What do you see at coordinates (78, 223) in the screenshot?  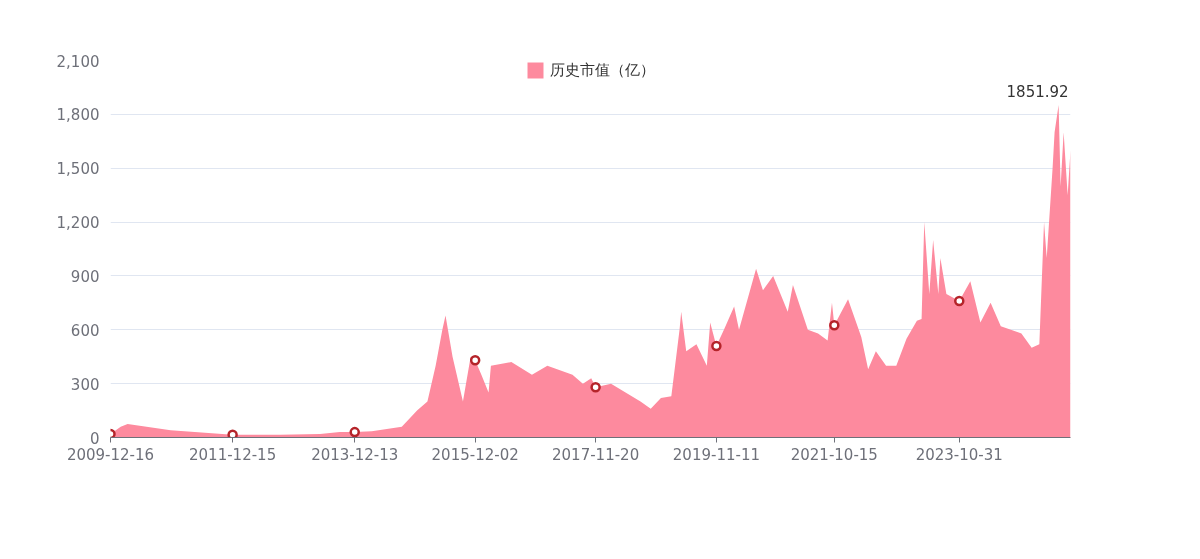 I see `y-tick-label: 1,200` at bounding box center [78, 223].